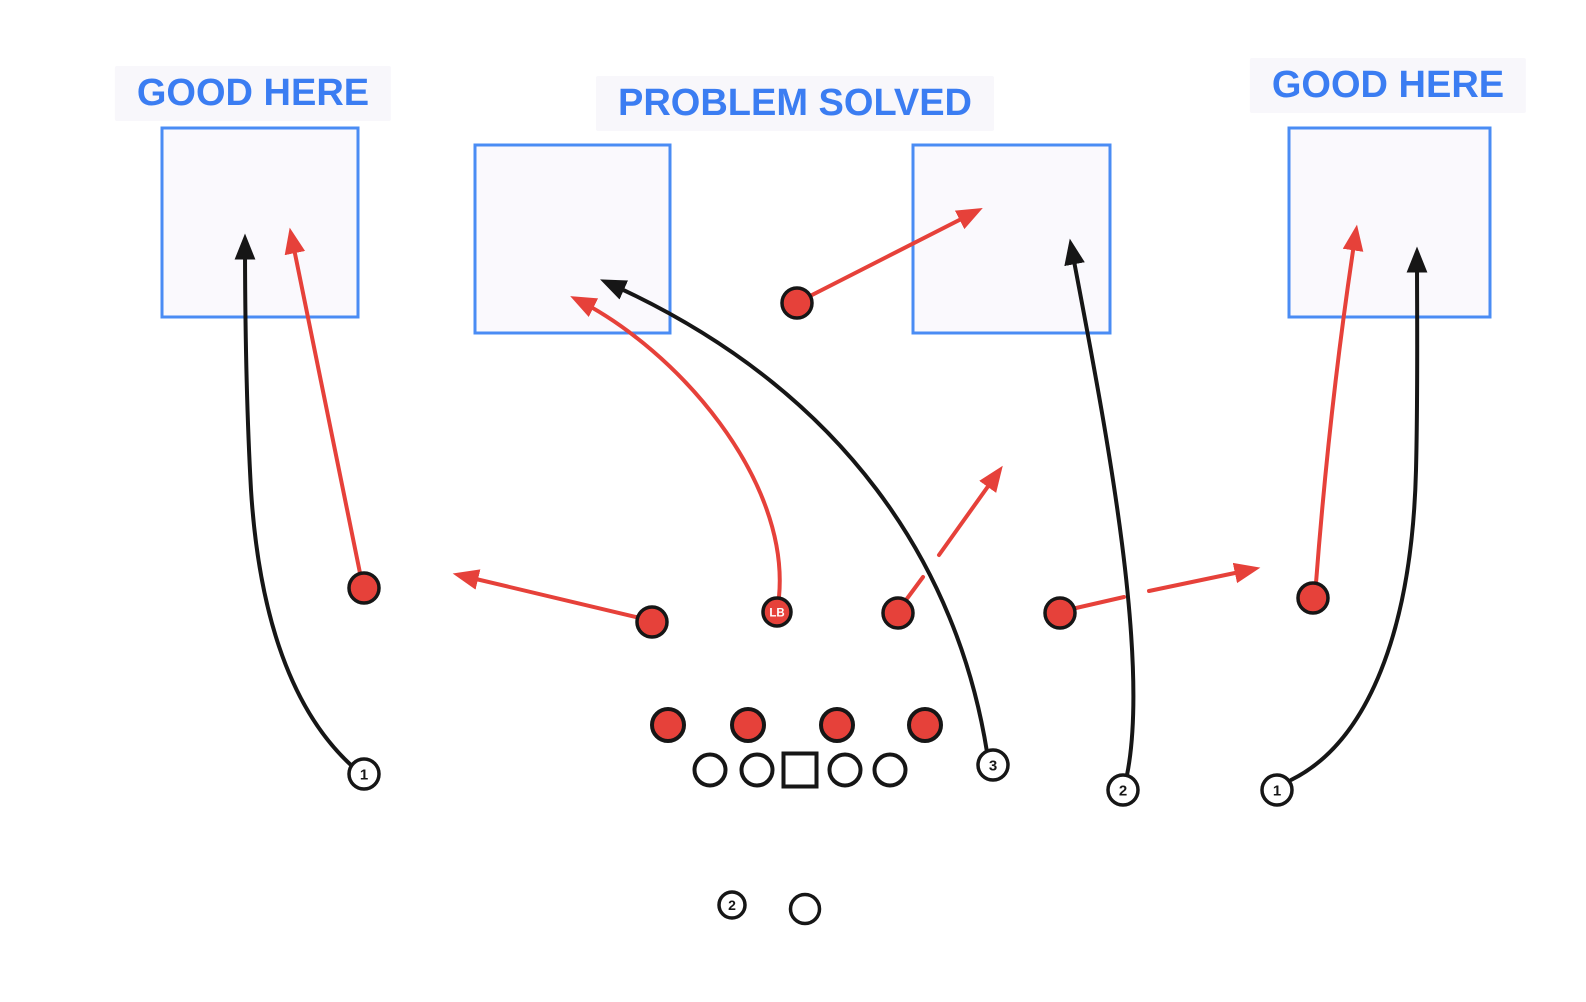 This screenshot has width=1586, height=1002. Describe the element at coordinates (1204, 577) in the screenshot. I see `red-arrow-flat-right-route` at that location.